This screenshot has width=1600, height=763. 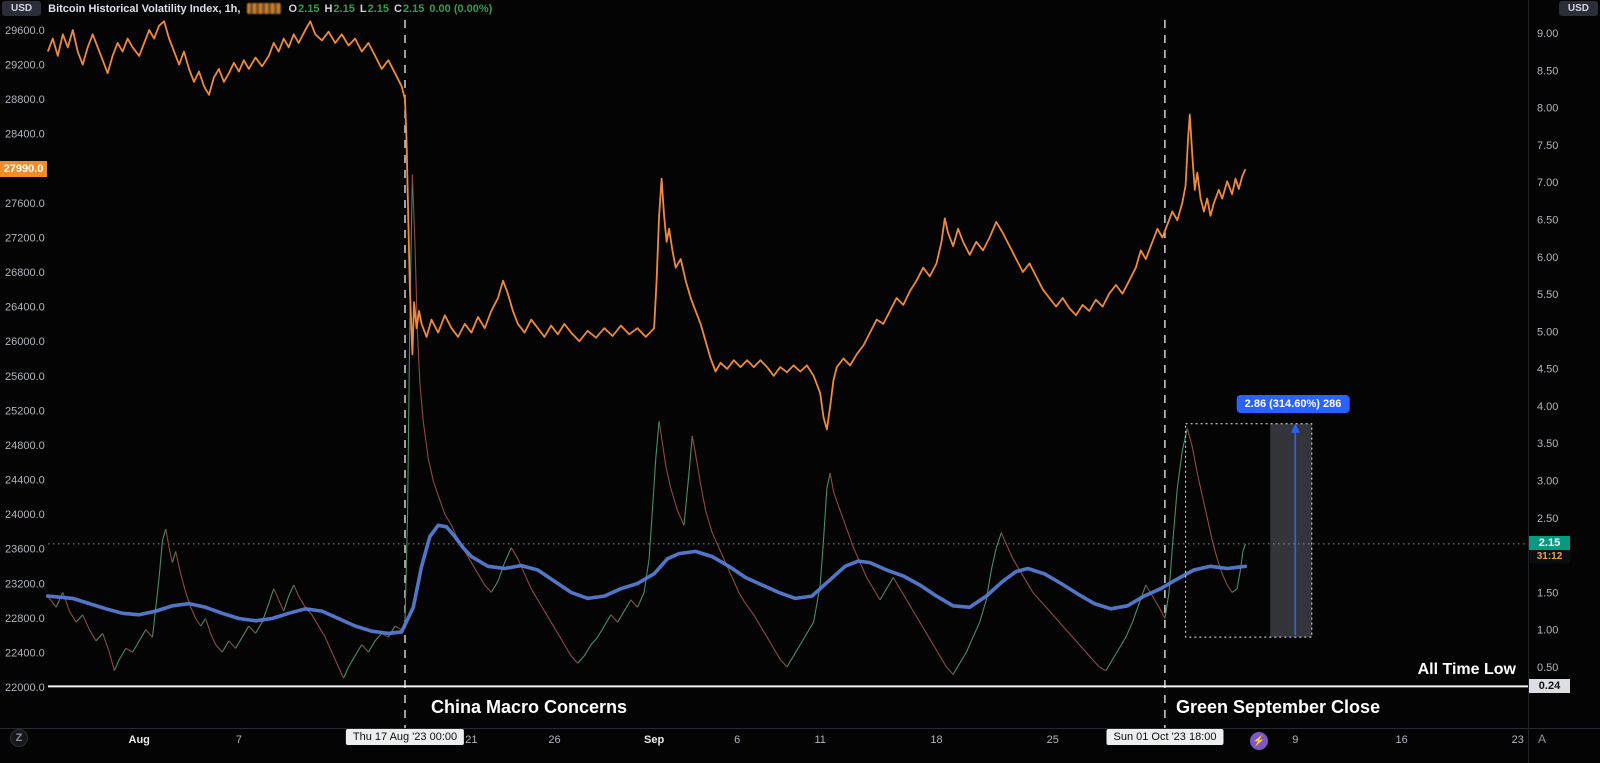 I want to click on close-value: 2.15, so click(x=413, y=8).